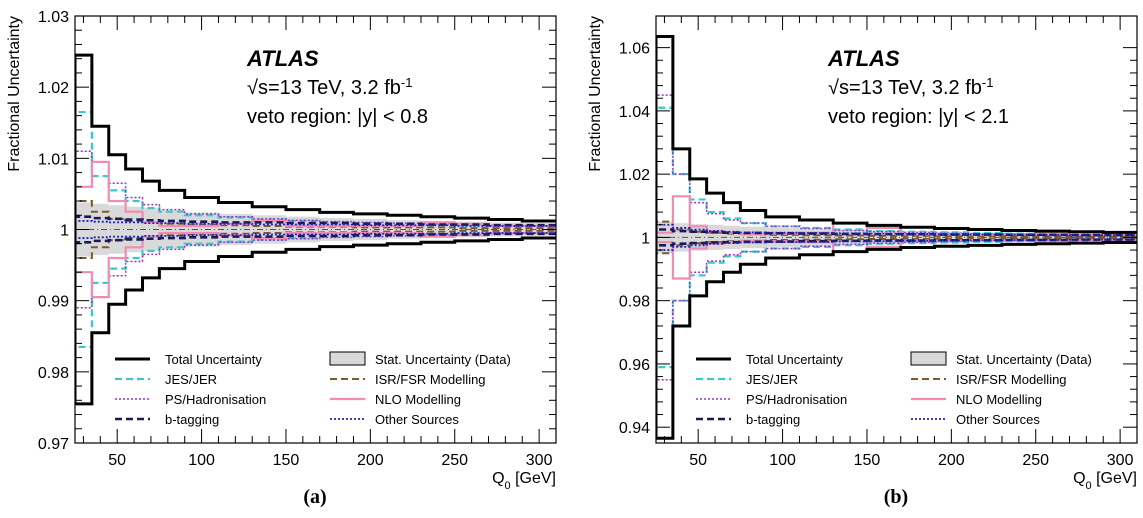 The height and width of the screenshot is (518, 1143). What do you see at coordinates (634, 112) in the screenshot?
I see `y-tick-label: 1.04` at bounding box center [634, 112].